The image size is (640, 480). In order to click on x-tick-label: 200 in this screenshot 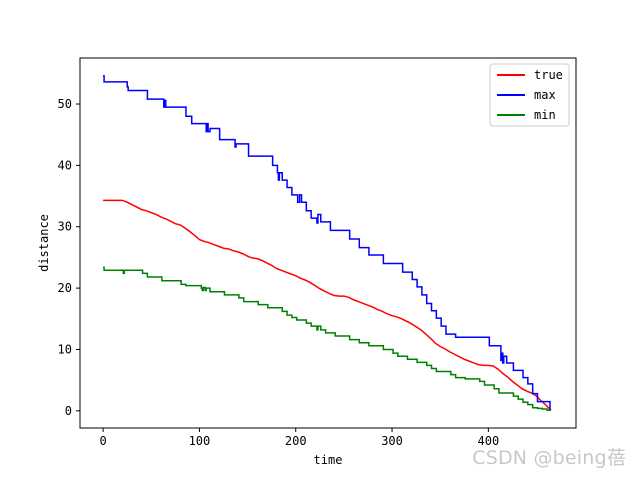, I will do `click(296, 441)`.